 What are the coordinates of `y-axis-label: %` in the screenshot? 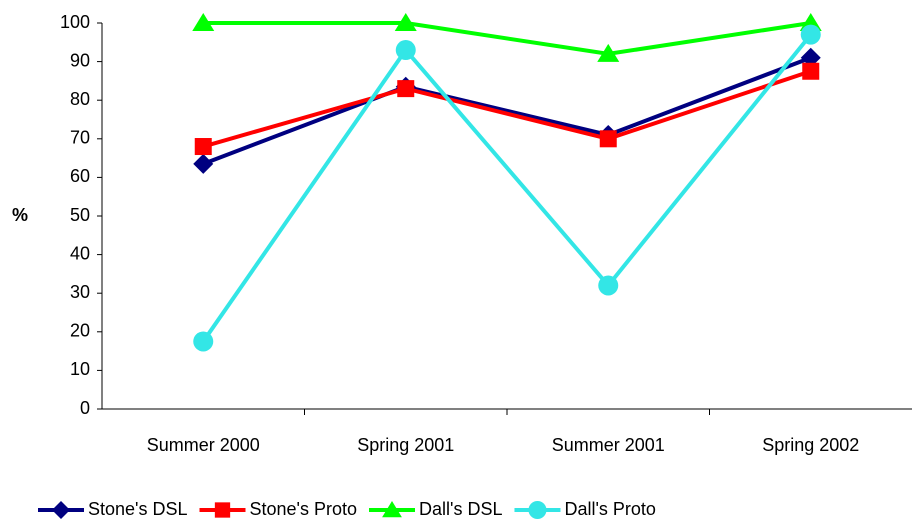 It's located at (20, 215).